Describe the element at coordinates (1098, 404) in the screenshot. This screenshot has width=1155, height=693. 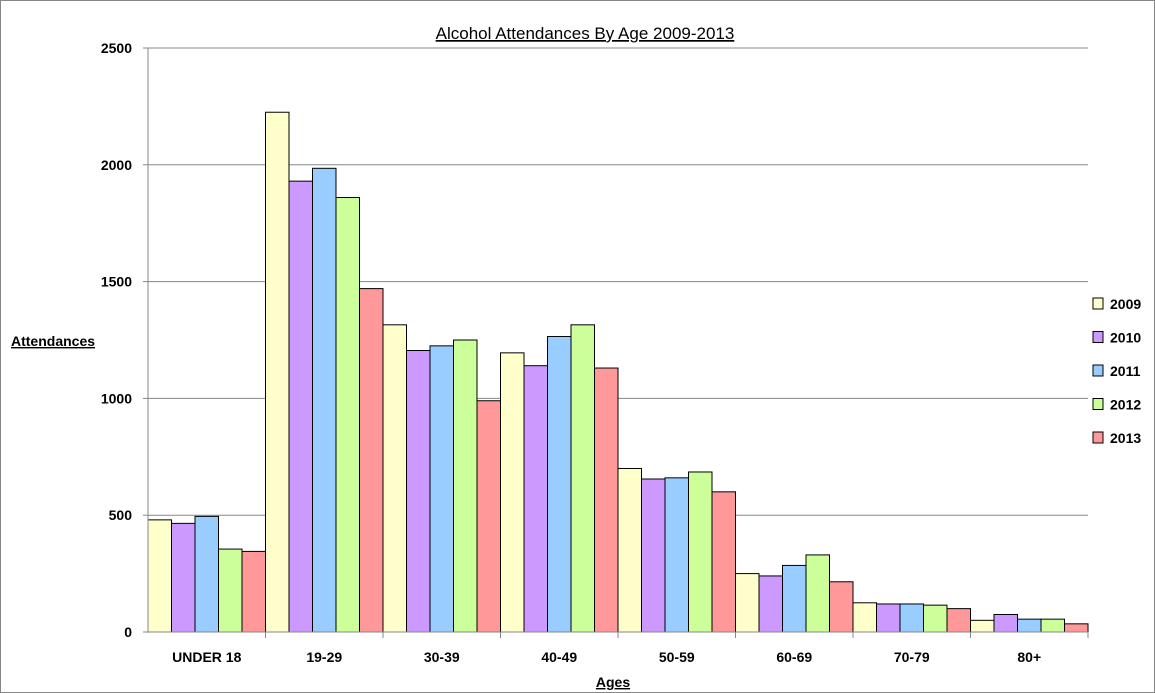
I see `legend-swatch-2012` at that location.